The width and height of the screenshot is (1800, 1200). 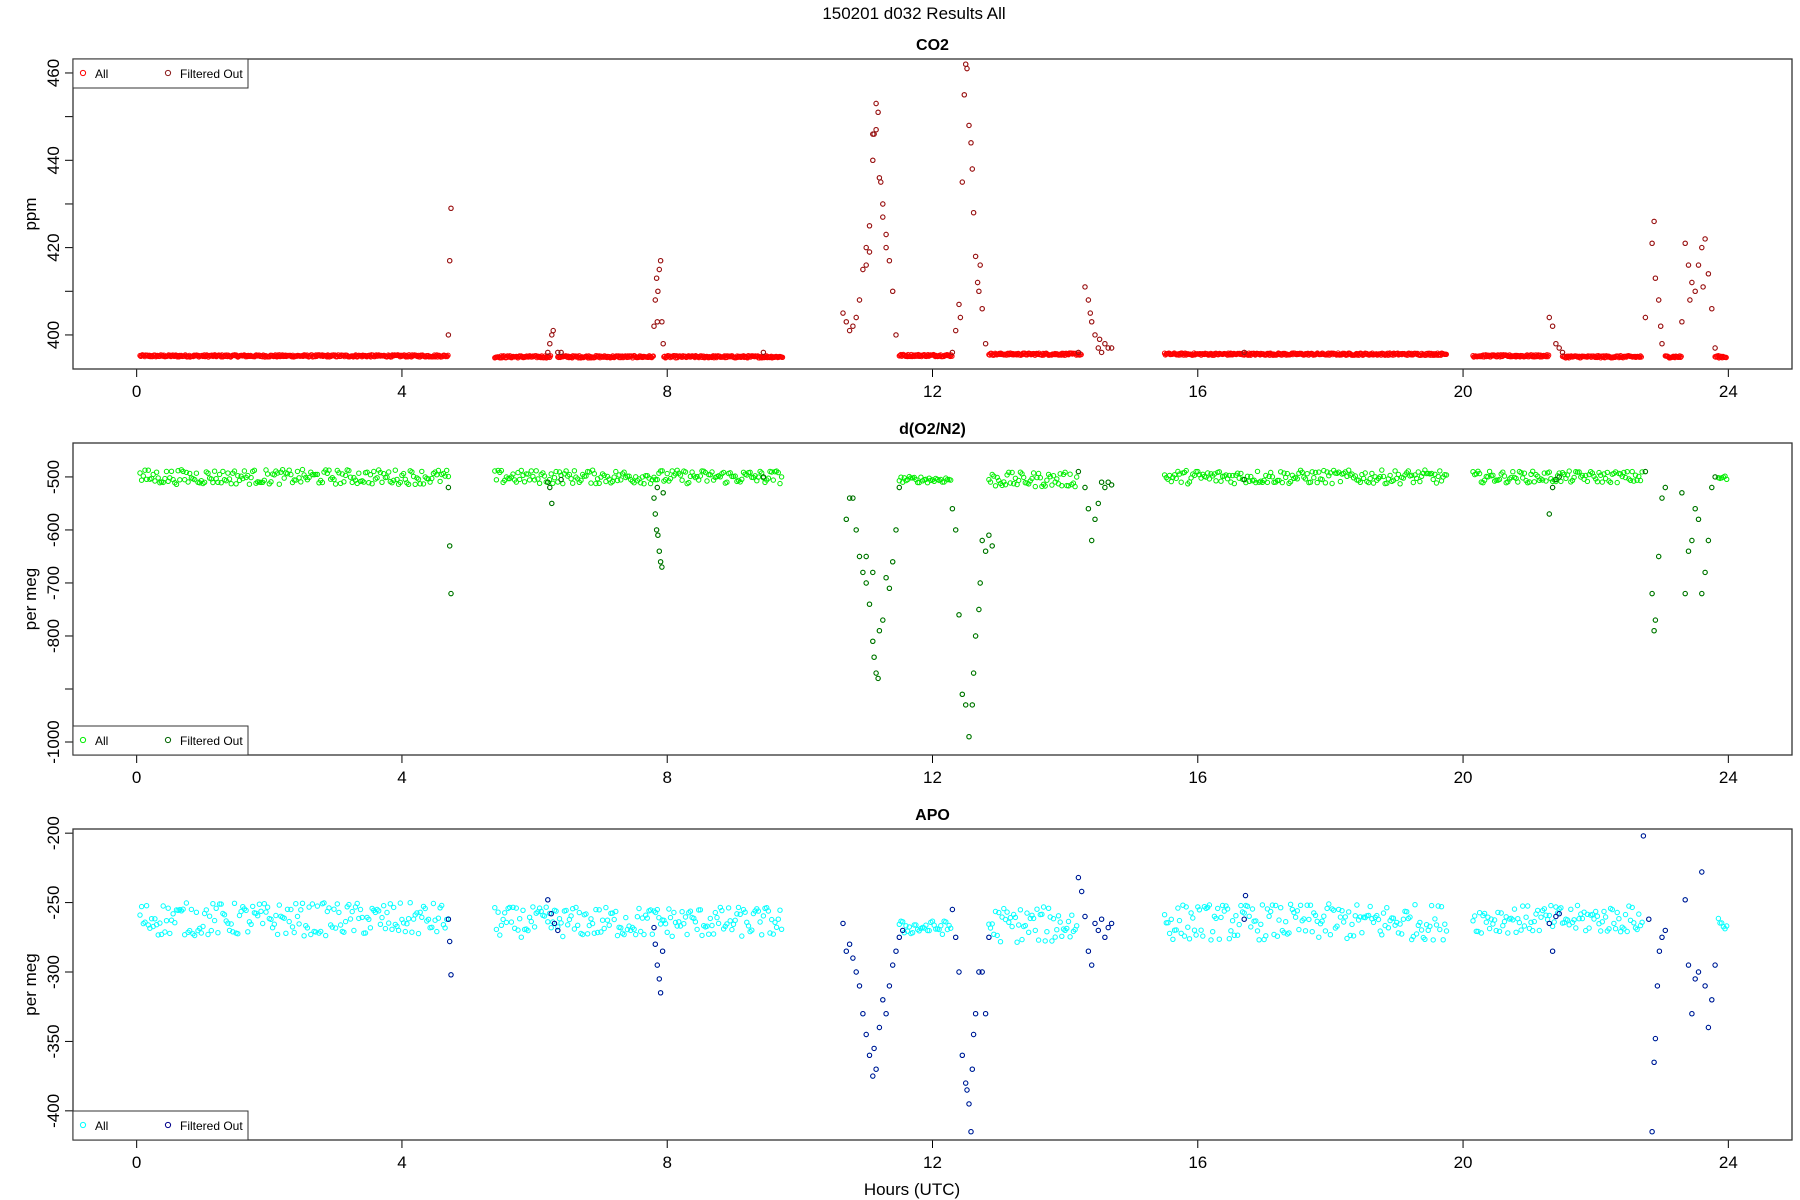 What do you see at coordinates (101, 1126) in the screenshot?
I see `legend-label-all: All` at bounding box center [101, 1126].